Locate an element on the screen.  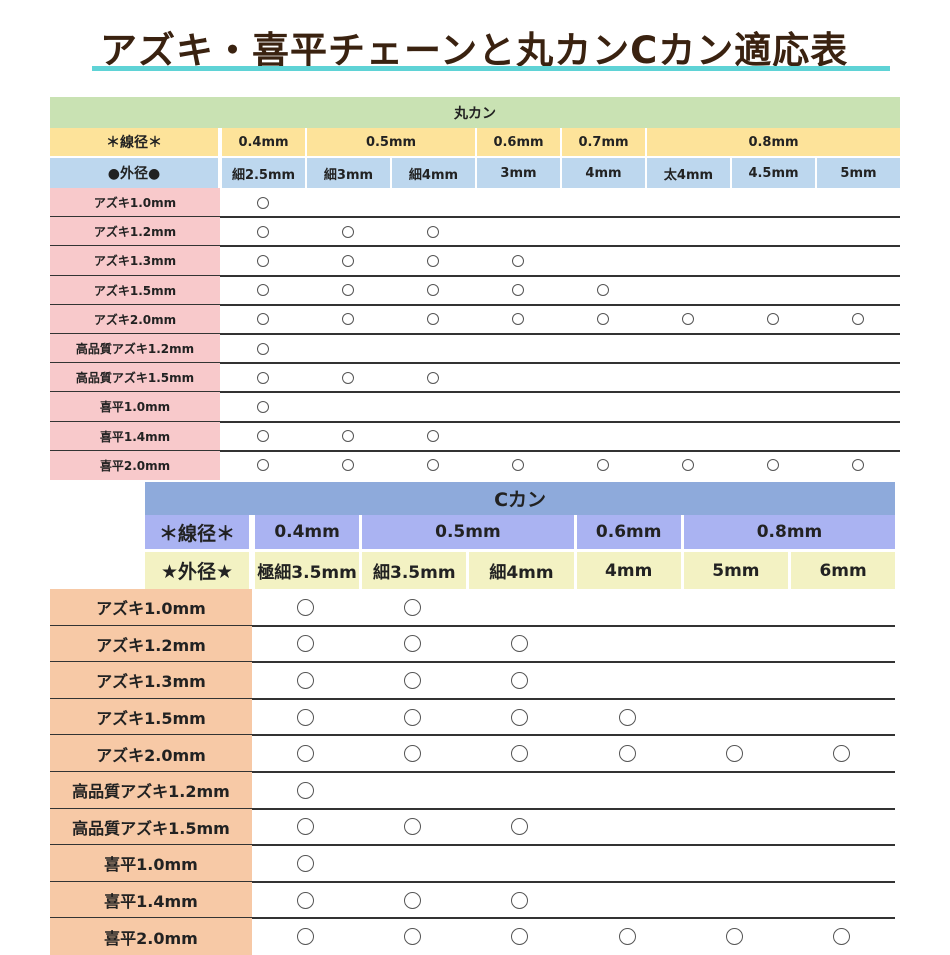
wire-diameter-header: 0.8mm is located at coordinates (789, 532).